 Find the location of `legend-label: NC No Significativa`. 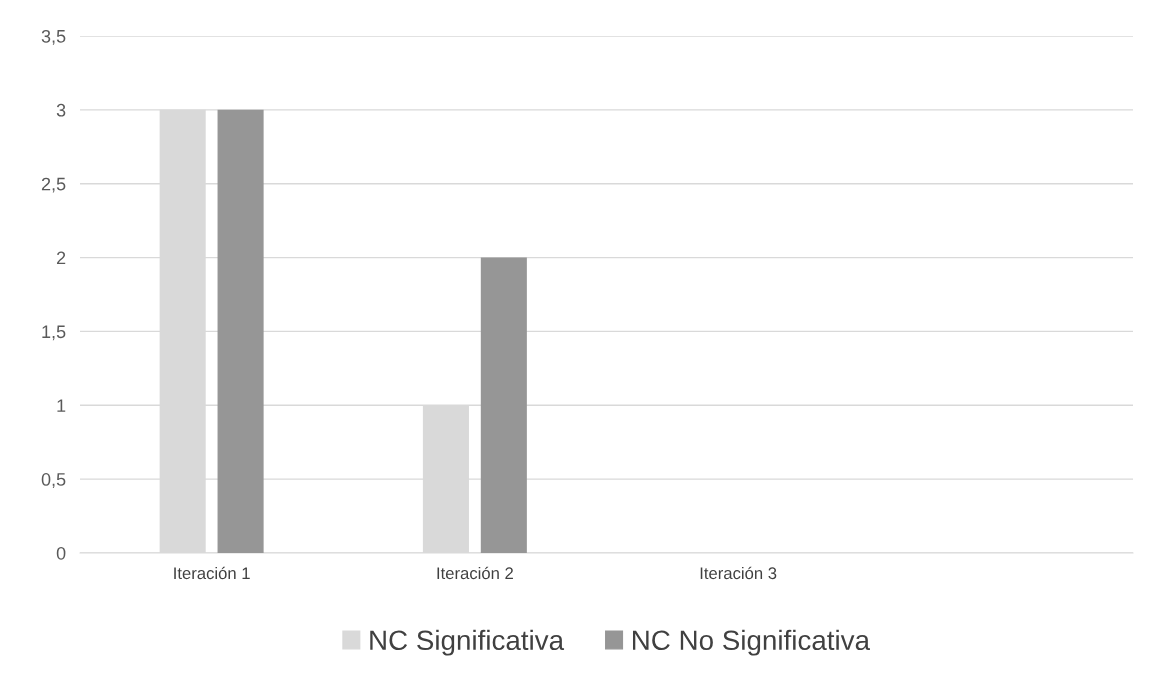

legend-label: NC No Significativa is located at coordinates (751, 642).